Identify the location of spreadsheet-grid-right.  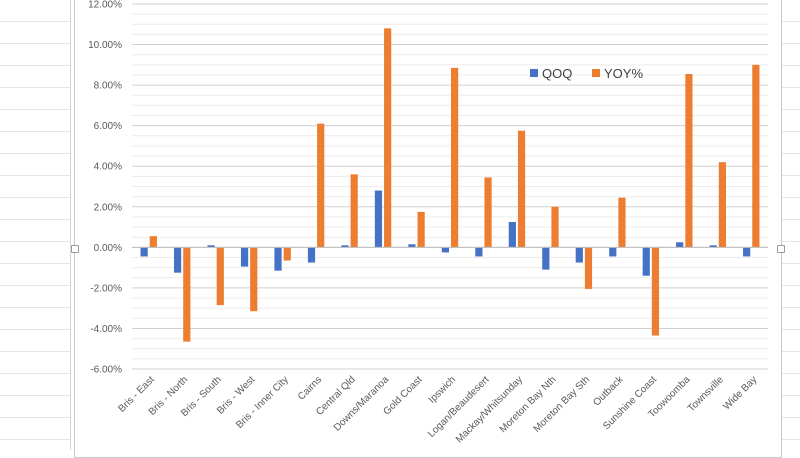
(791, 225).